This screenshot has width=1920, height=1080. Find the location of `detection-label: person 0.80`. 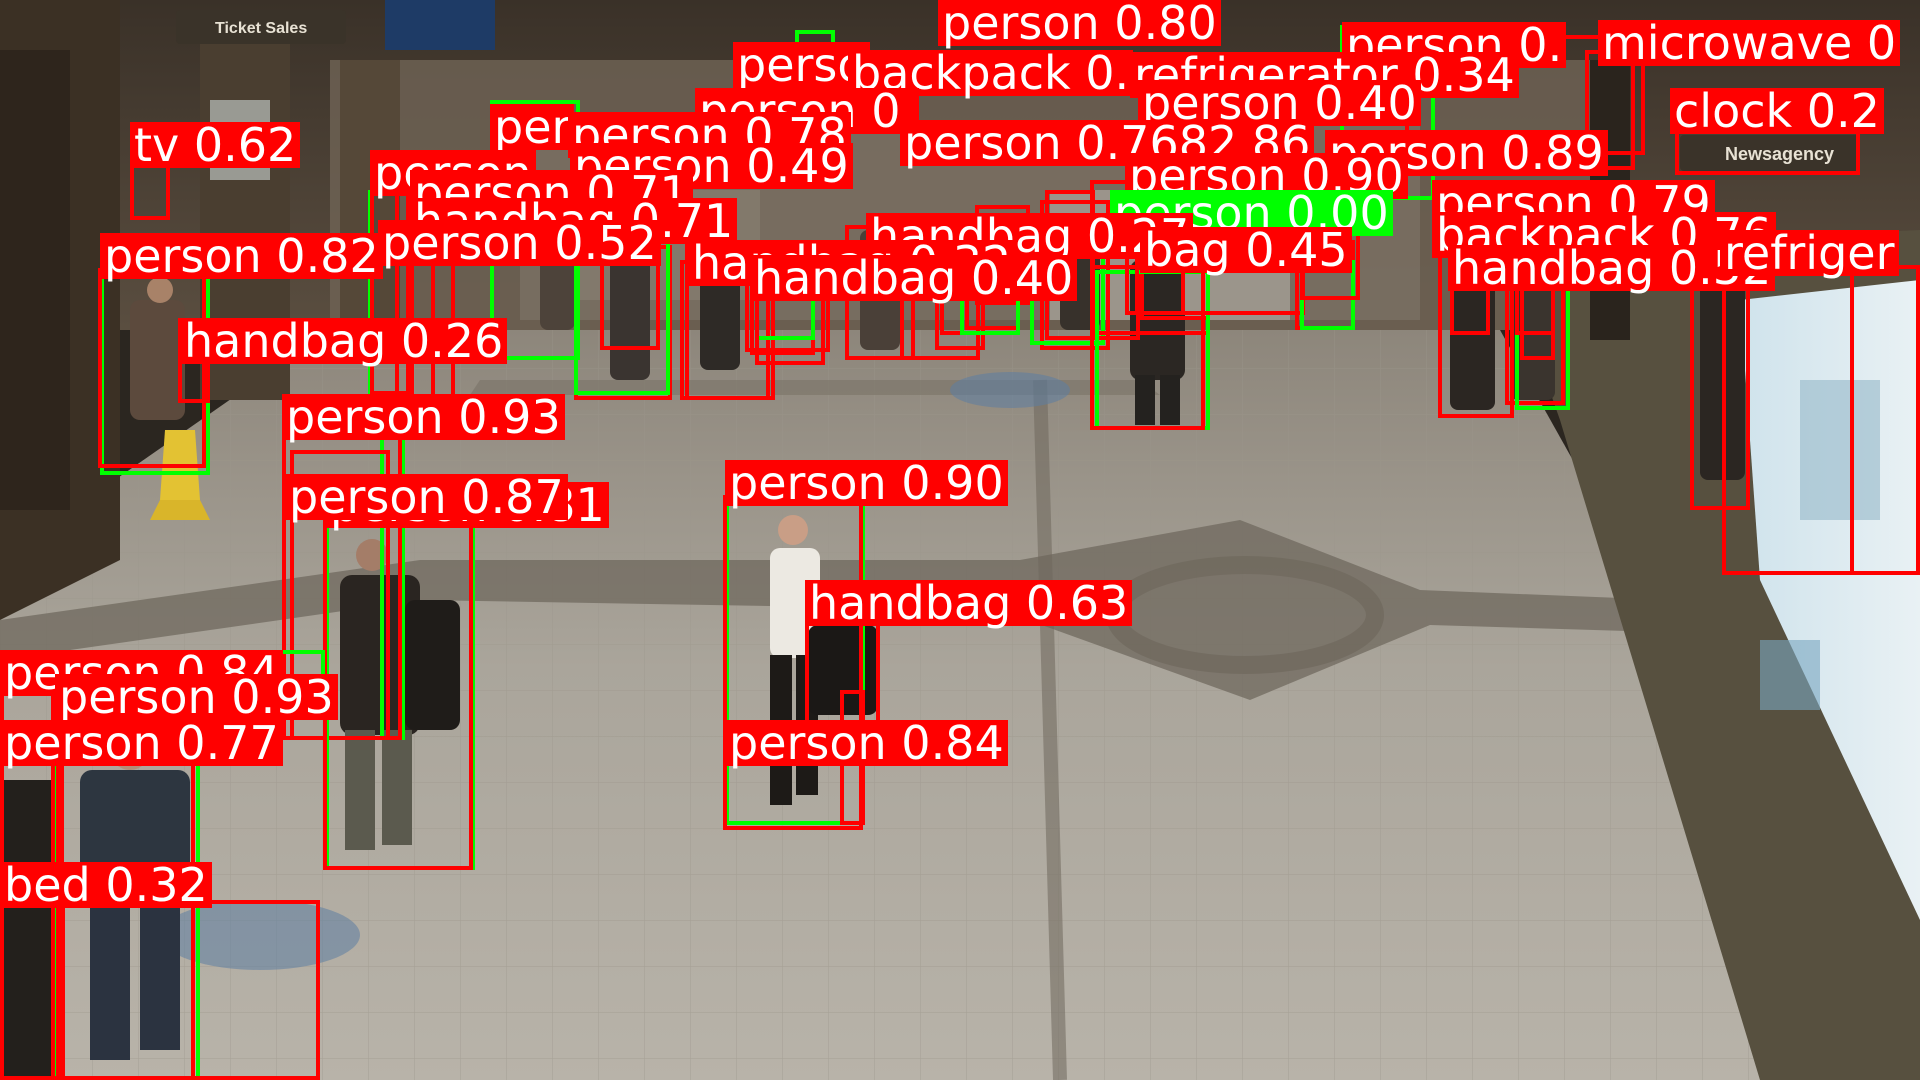

detection-label: person 0.80 is located at coordinates (1079, 23).